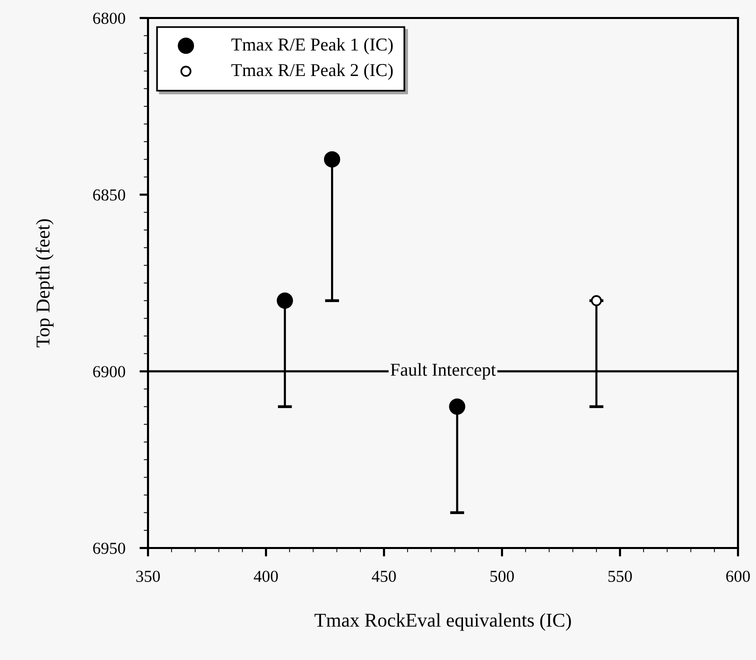 This screenshot has height=660, width=756. What do you see at coordinates (109, 18) in the screenshot?
I see `y-tick-label: 6800` at bounding box center [109, 18].